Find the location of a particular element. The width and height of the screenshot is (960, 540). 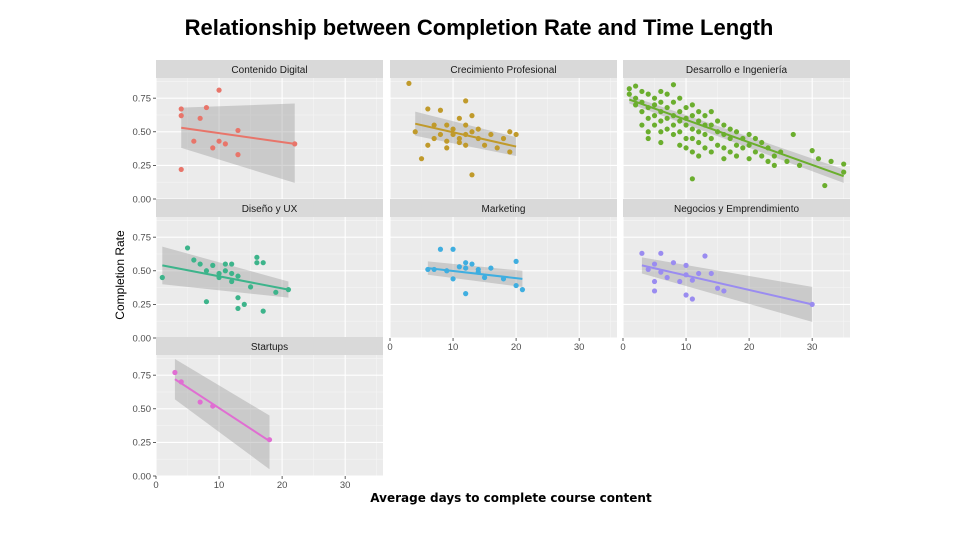

confidence-band is located at coordinates (736, 139).